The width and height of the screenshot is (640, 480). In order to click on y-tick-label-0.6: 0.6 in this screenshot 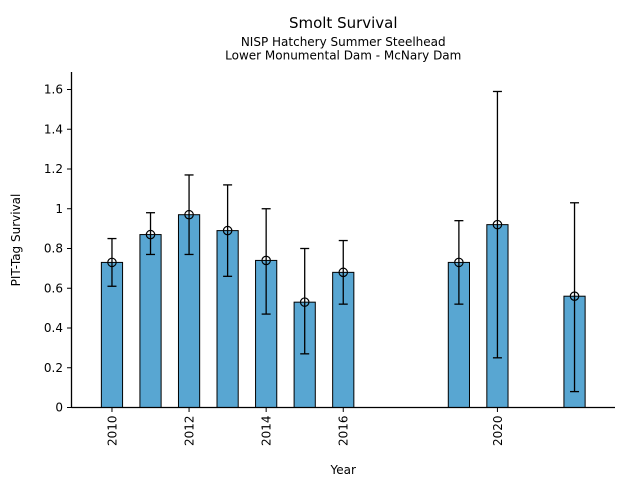, I will do `click(53, 288)`.